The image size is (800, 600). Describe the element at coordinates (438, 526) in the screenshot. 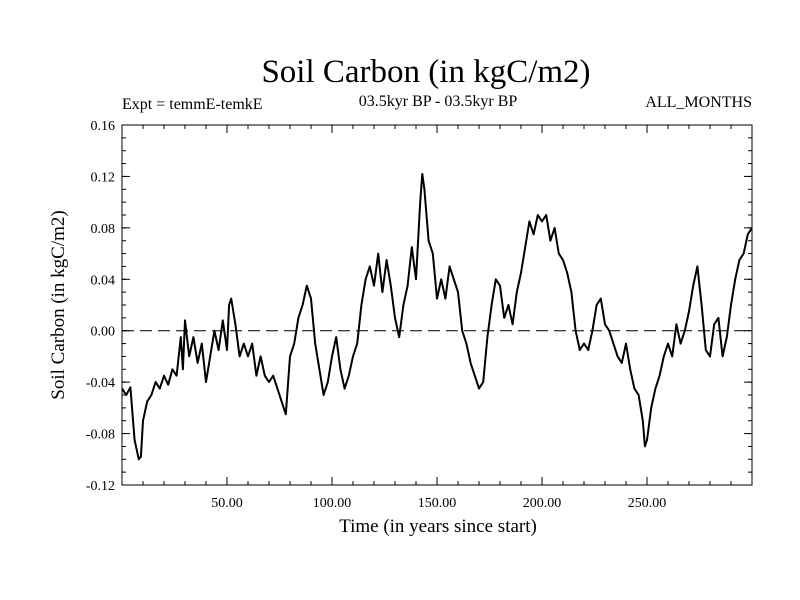

I see `x-axis-label: Time (in years since start)` at that location.